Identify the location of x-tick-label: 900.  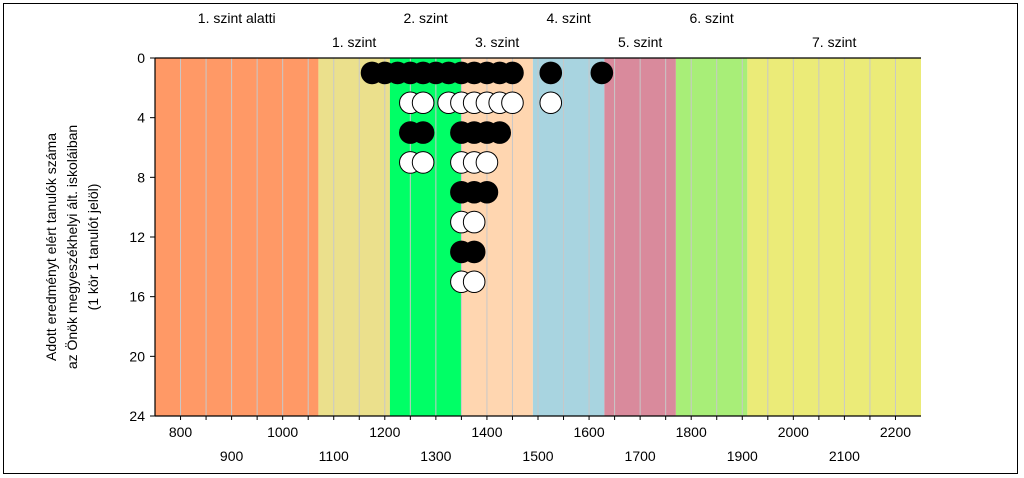
(232, 456).